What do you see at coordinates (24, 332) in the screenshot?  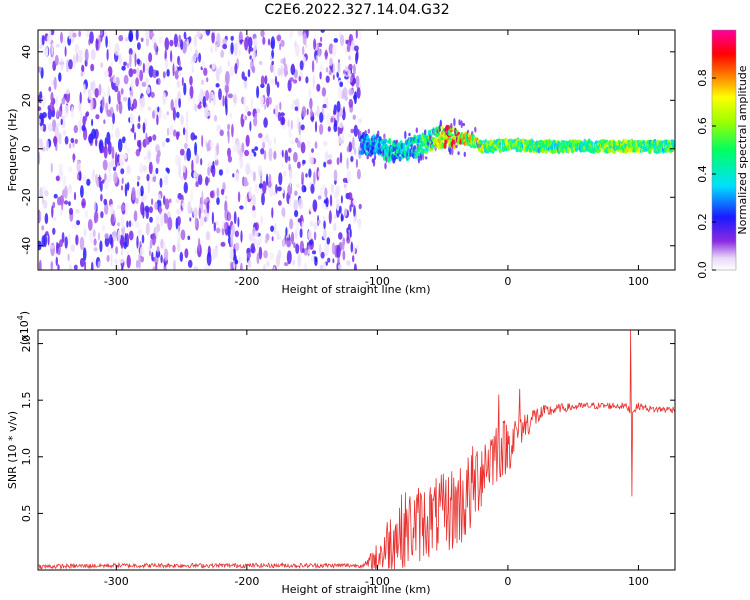 I see `snr-y-multiplier-base: (x10` at bounding box center [24, 332].